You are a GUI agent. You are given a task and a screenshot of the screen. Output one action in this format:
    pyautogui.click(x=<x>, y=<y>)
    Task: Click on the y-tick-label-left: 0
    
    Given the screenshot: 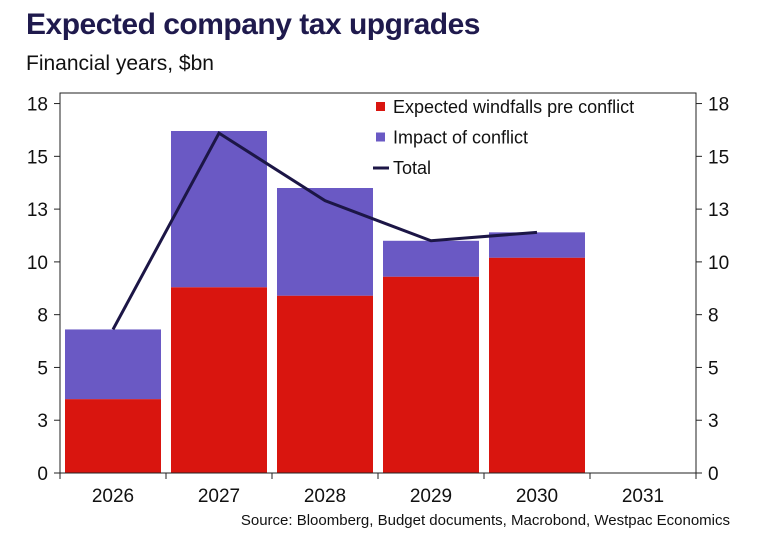 What is the action you would take?
    pyautogui.click(x=42, y=474)
    